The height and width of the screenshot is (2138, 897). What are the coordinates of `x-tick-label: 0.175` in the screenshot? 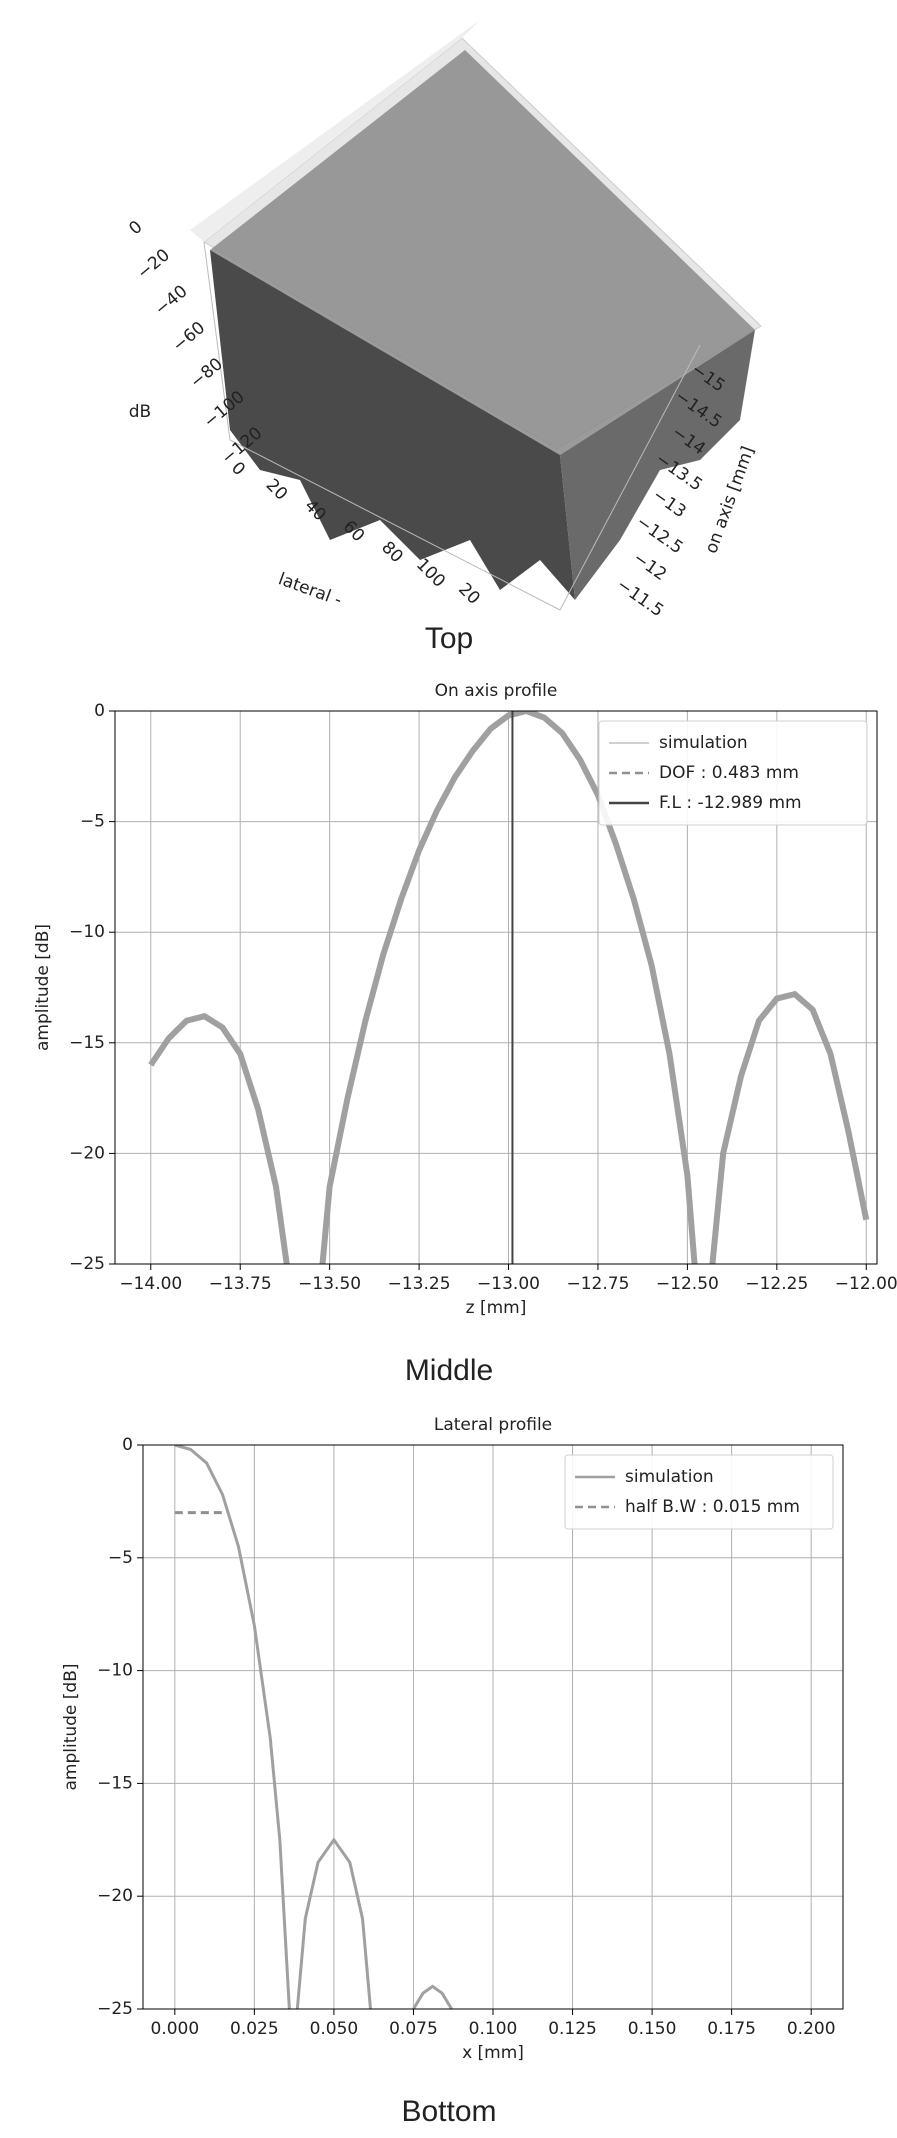 It's located at (731, 2029).